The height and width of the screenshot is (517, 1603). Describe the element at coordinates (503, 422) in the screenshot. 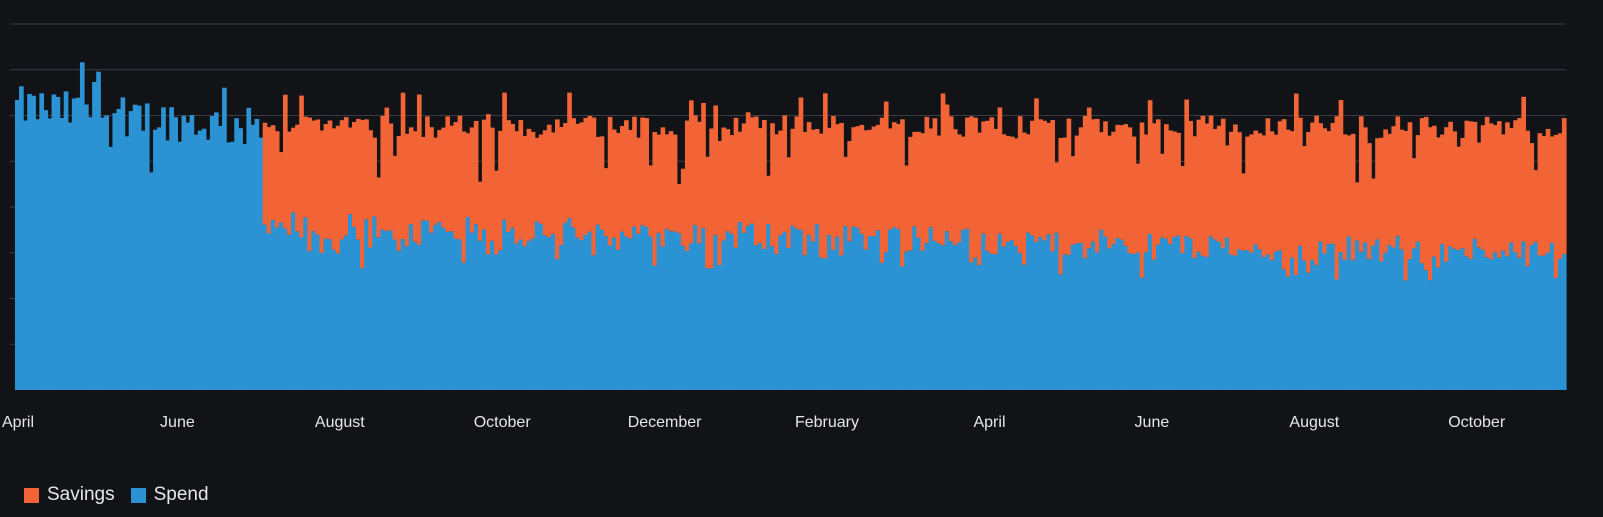

I see `x-tick-label: October` at that location.